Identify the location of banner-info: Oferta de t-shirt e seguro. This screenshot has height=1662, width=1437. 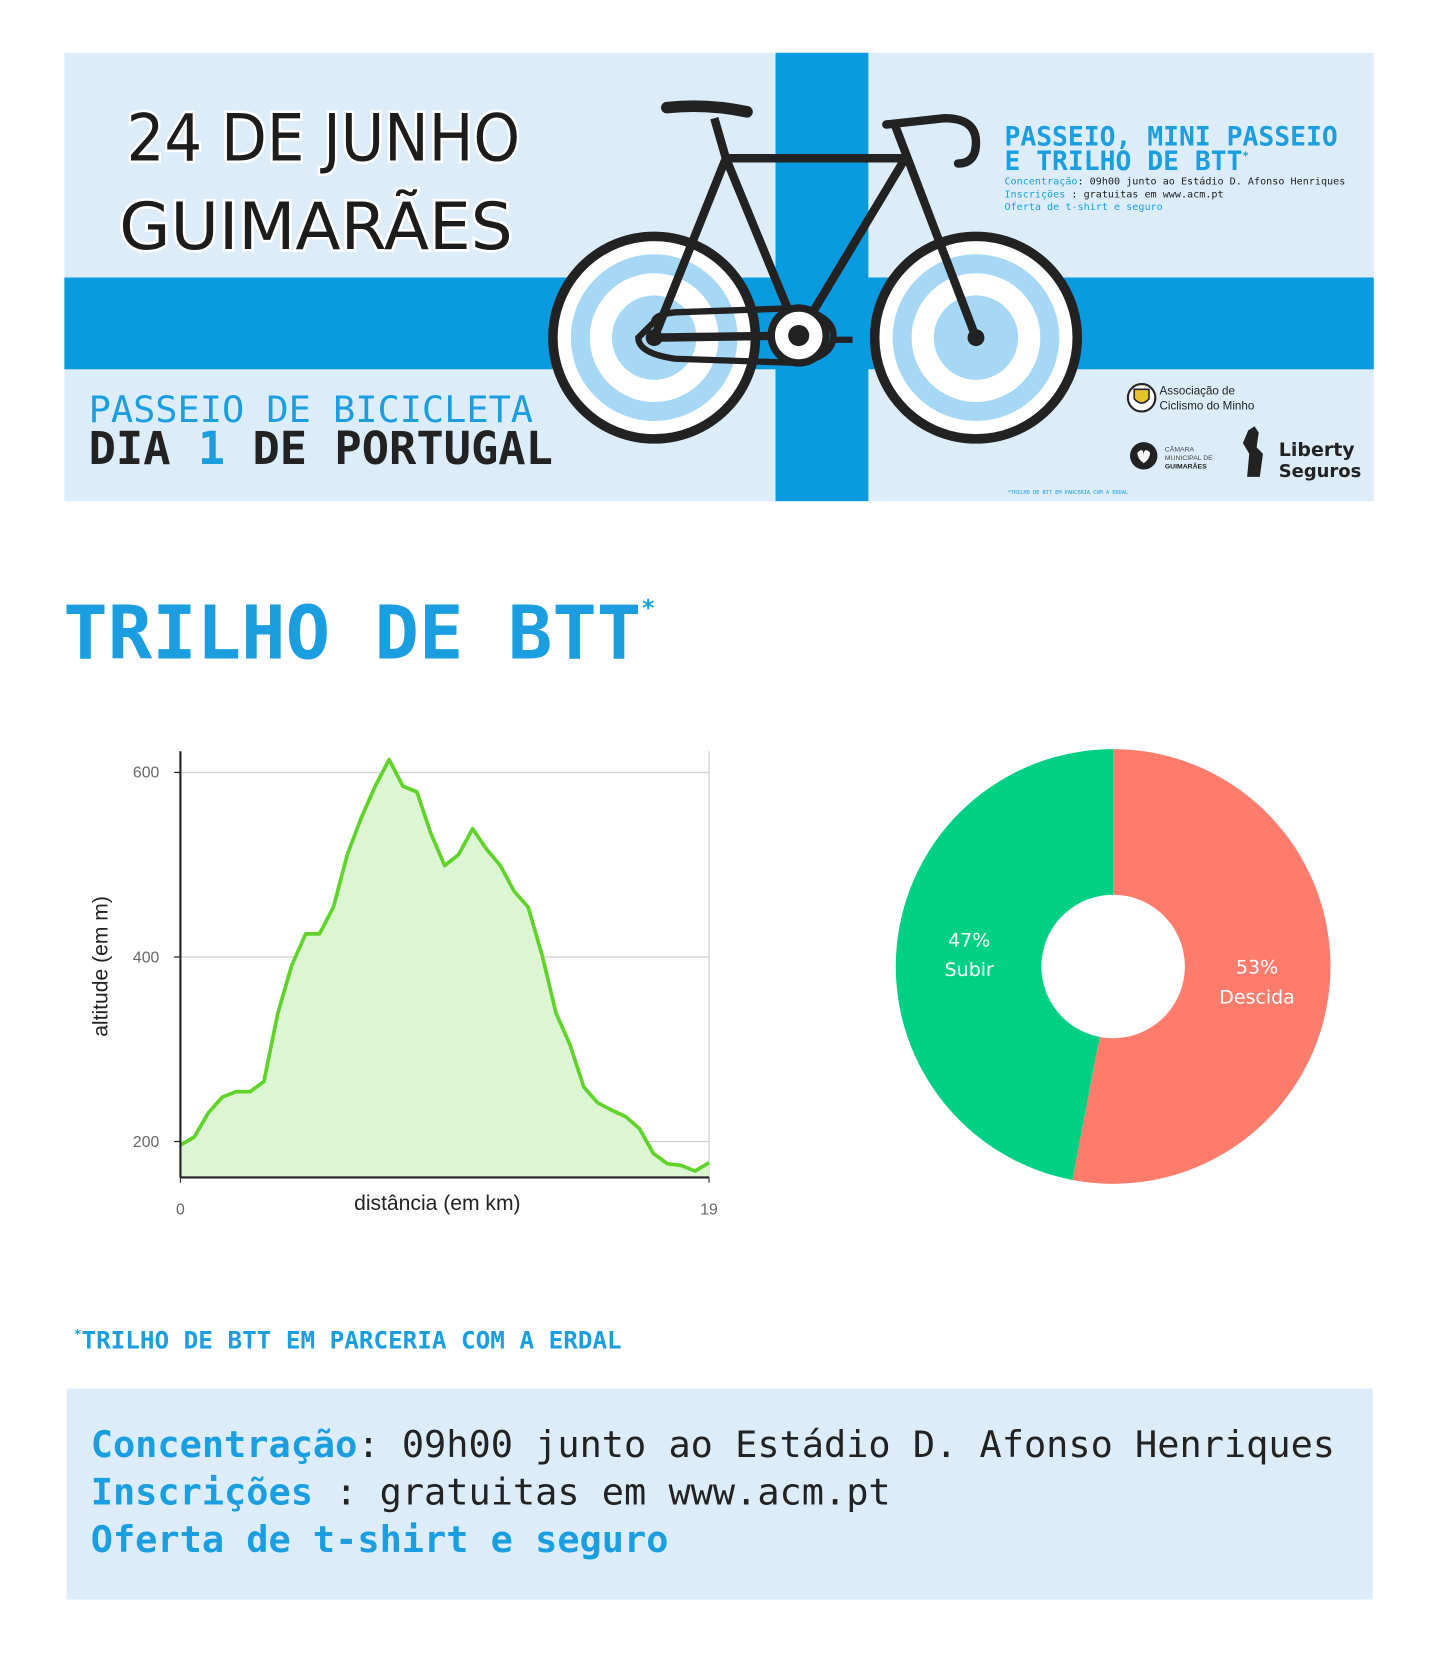
(1083, 207).